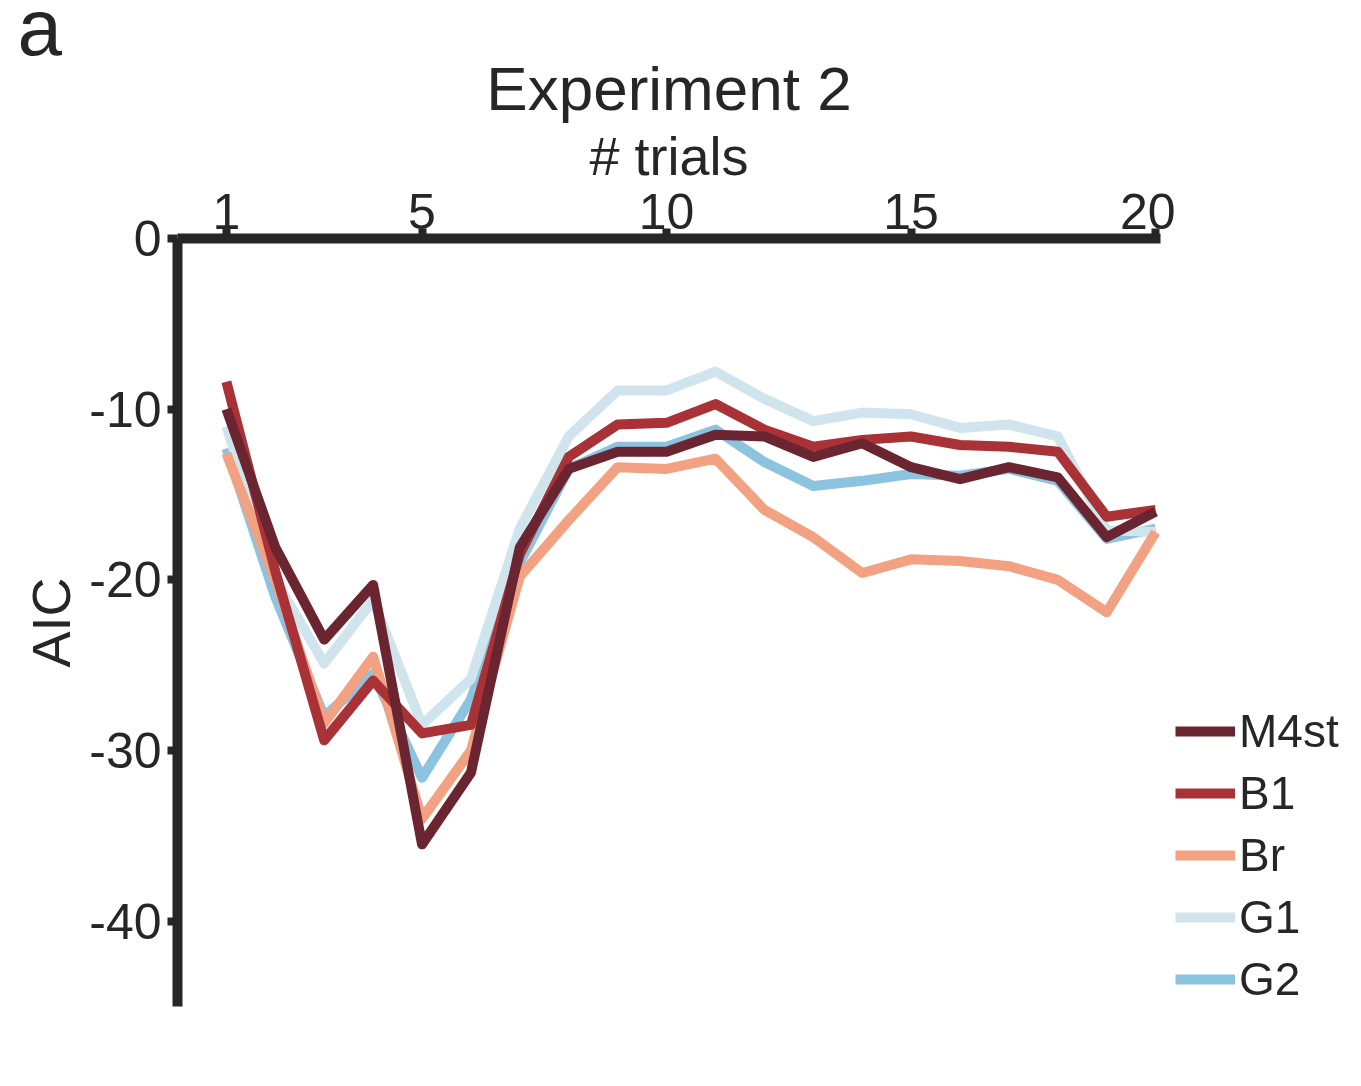 The width and height of the screenshot is (1361, 1086). I want to click on text: a, so click(40, 36).